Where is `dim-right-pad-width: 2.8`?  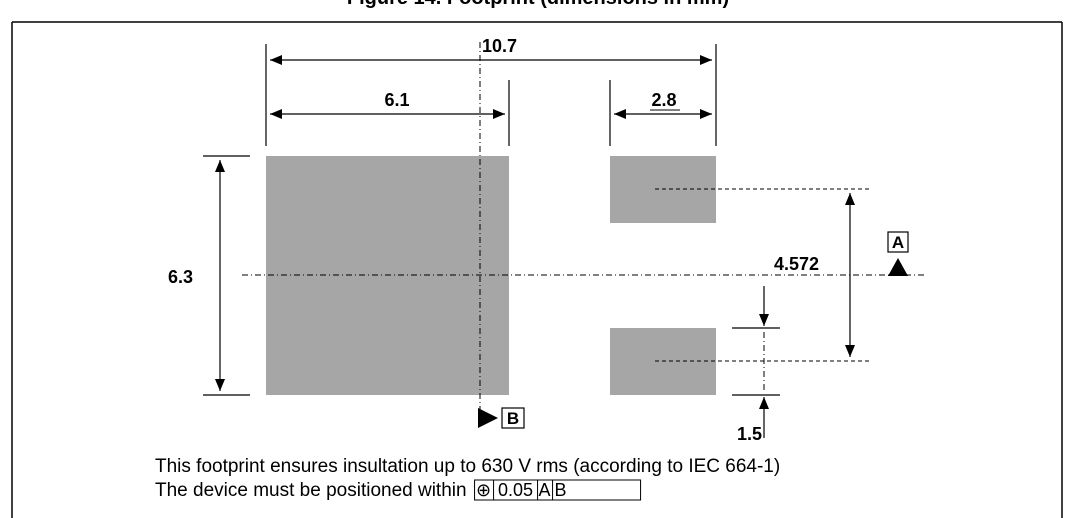 dim-right-pad-width: 2.8 is located at coordinates (663, 100).